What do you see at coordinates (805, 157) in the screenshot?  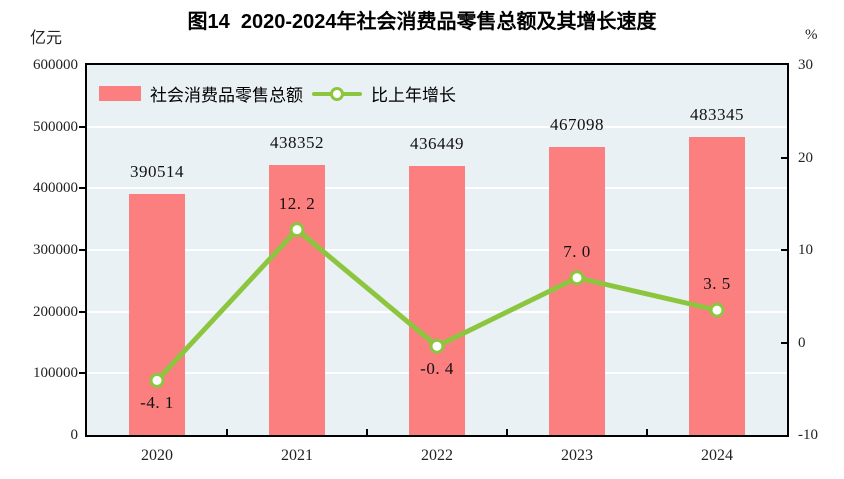 I see `y-axis-tick-label-right: 20` at bounding box center [805, 157].